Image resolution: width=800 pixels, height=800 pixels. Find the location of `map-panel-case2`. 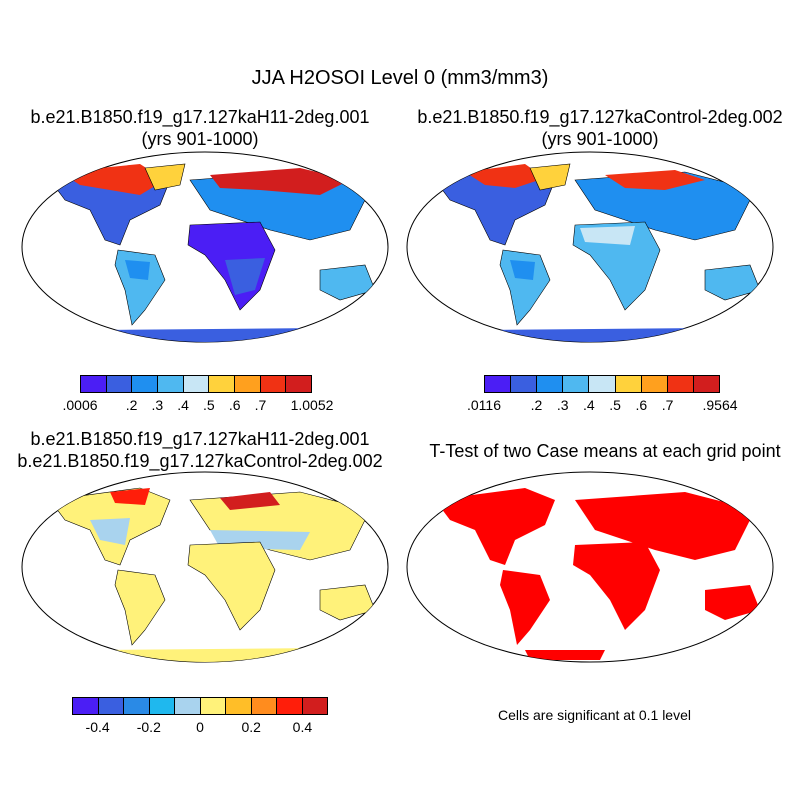

map-panel-case2 is located at coordinates (590, 247).